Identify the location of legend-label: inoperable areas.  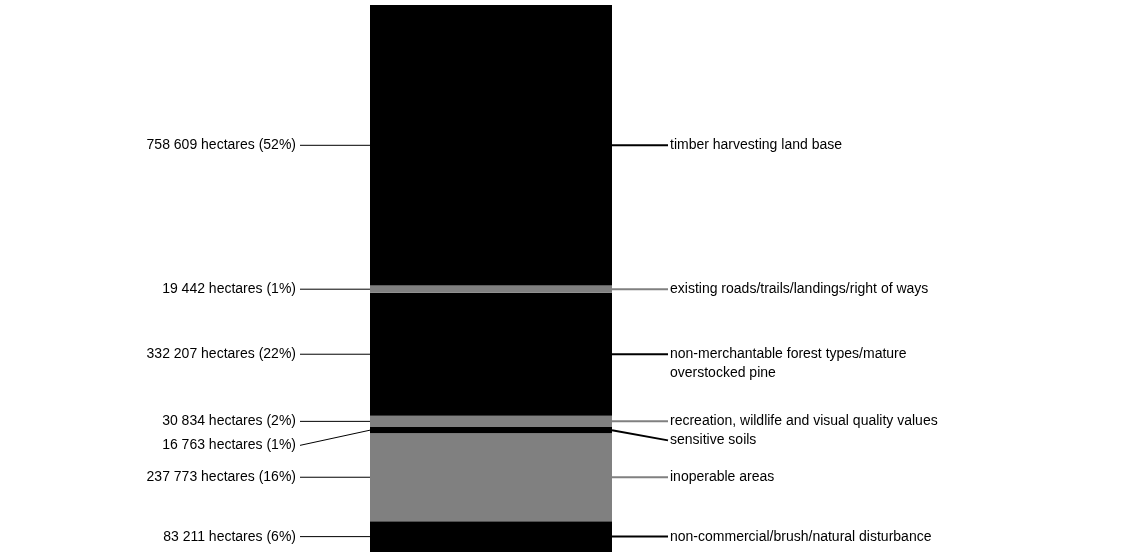
(722, 476).